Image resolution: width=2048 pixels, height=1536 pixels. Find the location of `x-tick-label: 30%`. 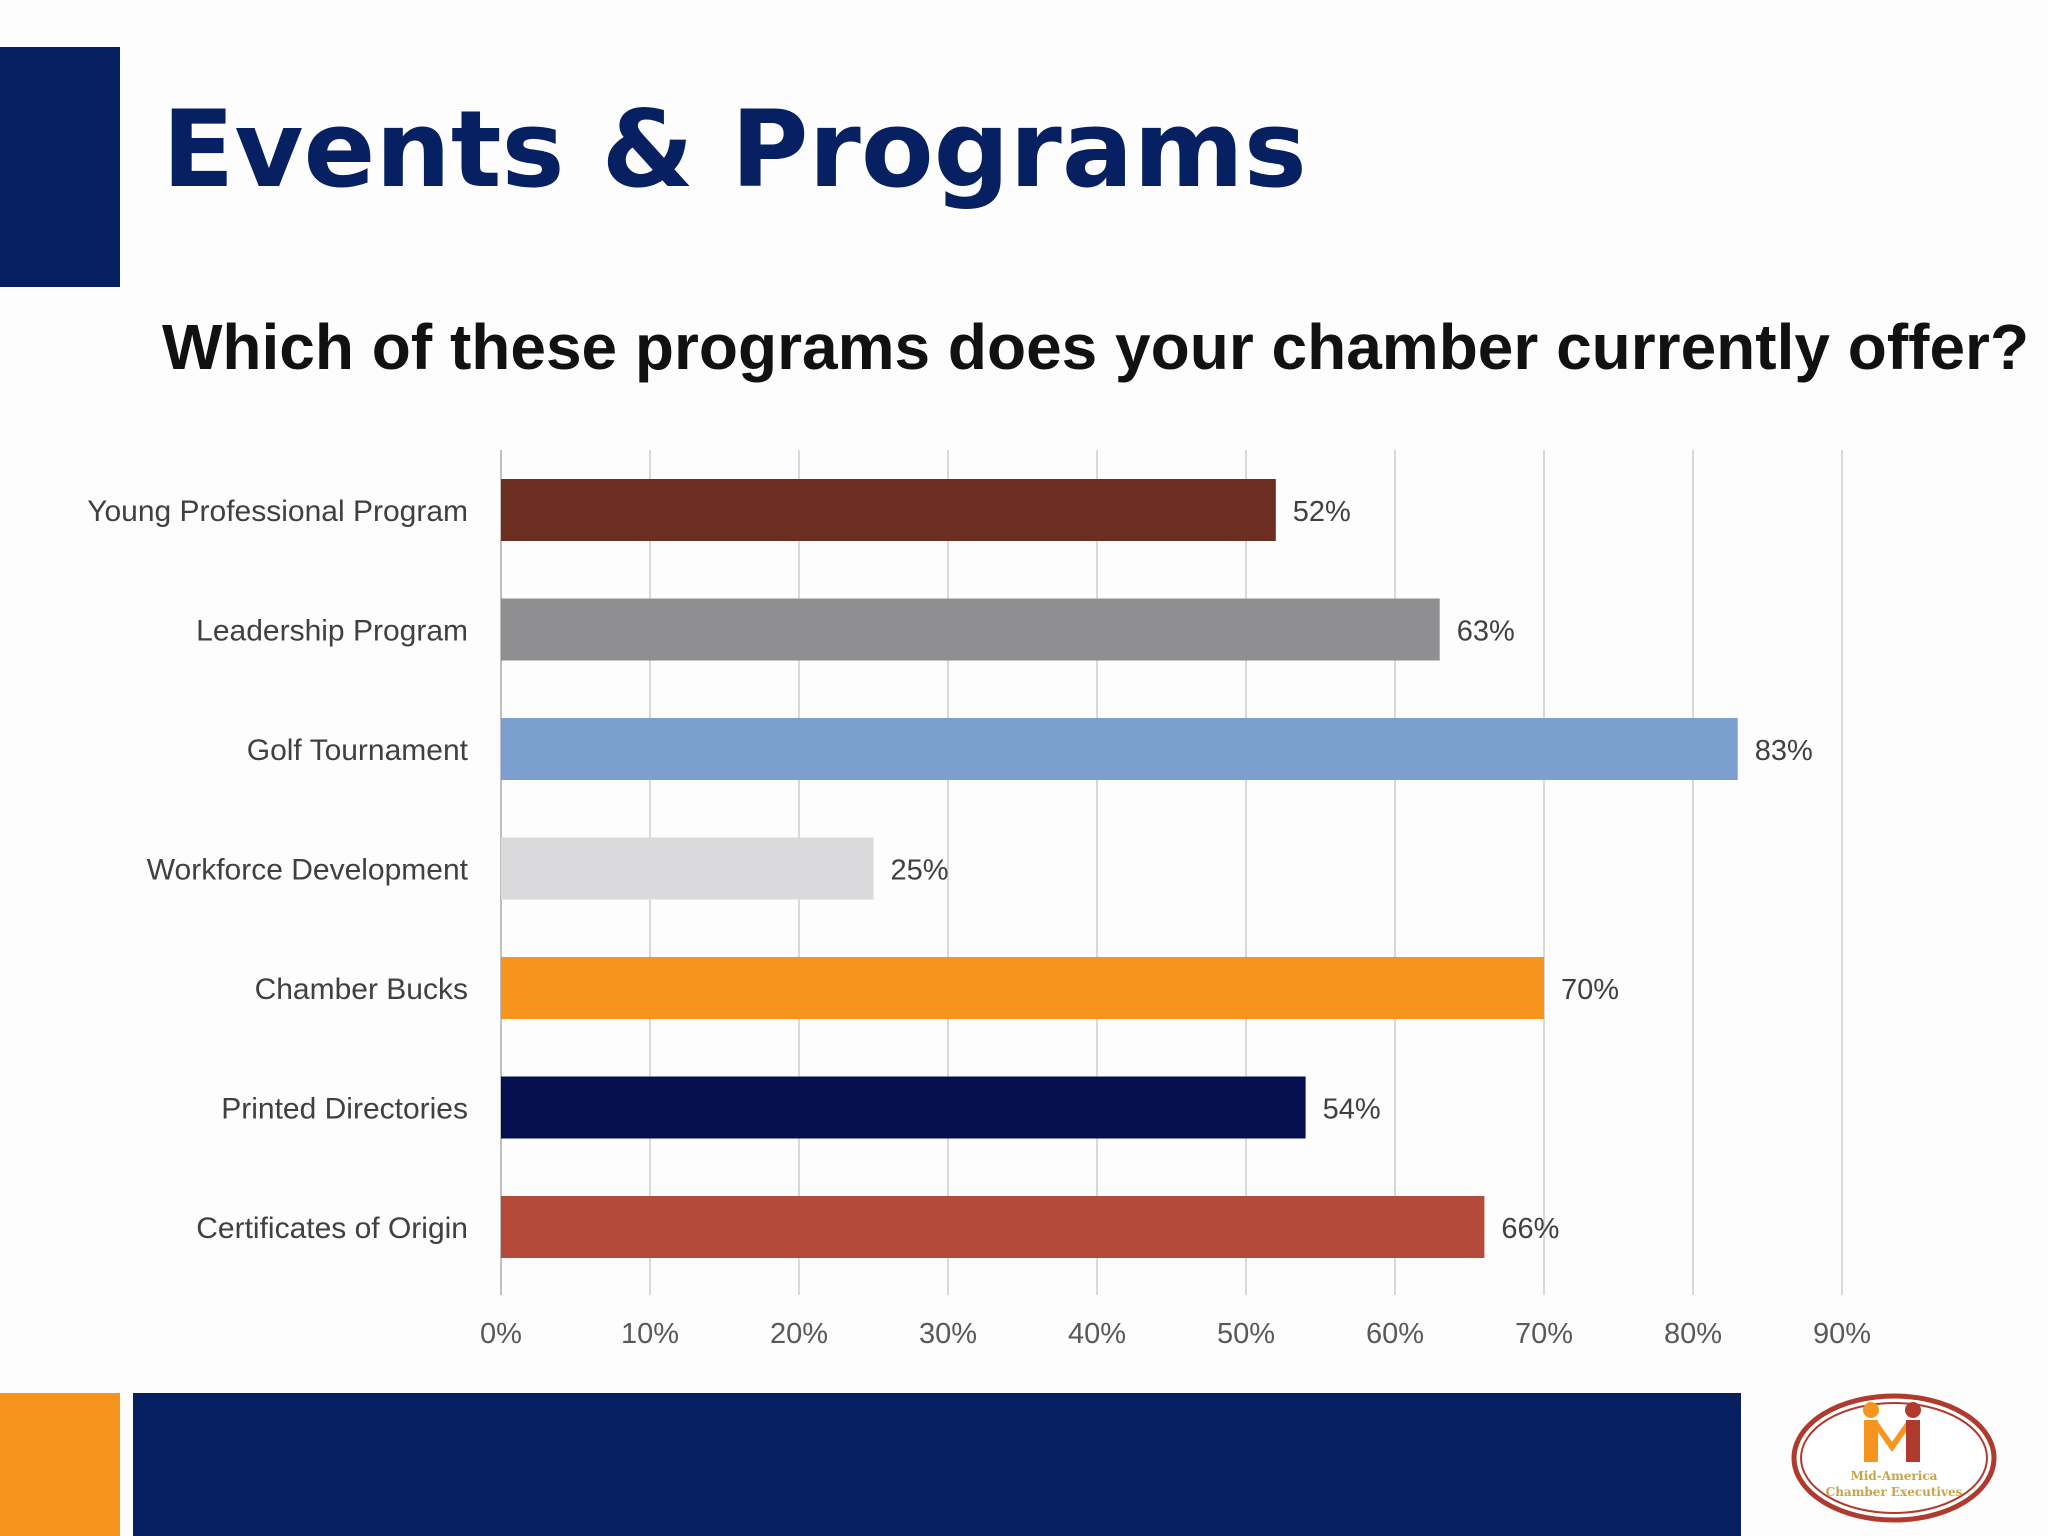

x-tick-label: 30% is located at coordinates (948, 1334).